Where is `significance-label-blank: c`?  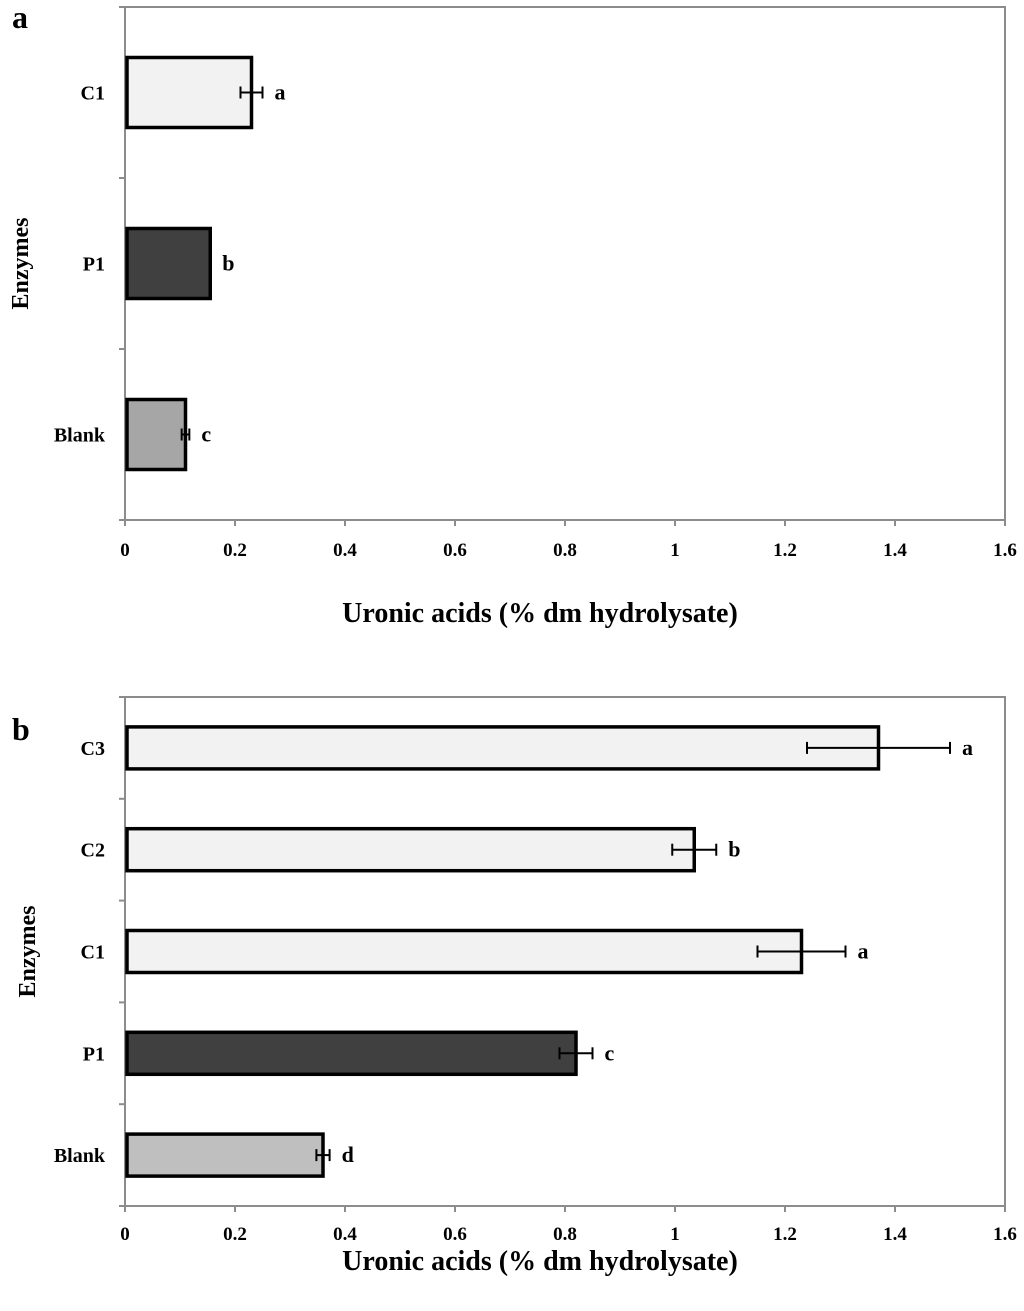
significance-label-blank: c is located at coordinates (206, 434).